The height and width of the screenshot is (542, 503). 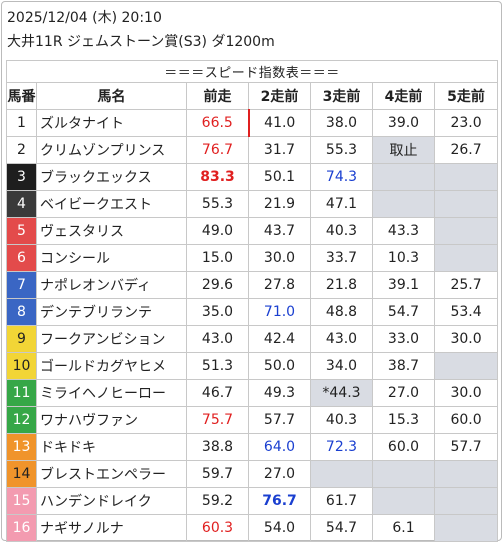 I want to click on speed-index-cell: 43.7, so click(x=279, y=231).